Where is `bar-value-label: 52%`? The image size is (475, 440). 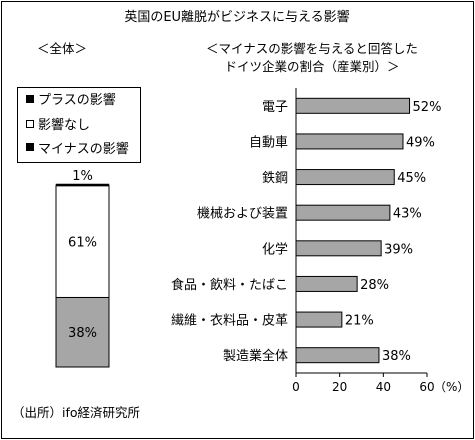
bar-value-label: 52% is located at coordinates (427, 107).